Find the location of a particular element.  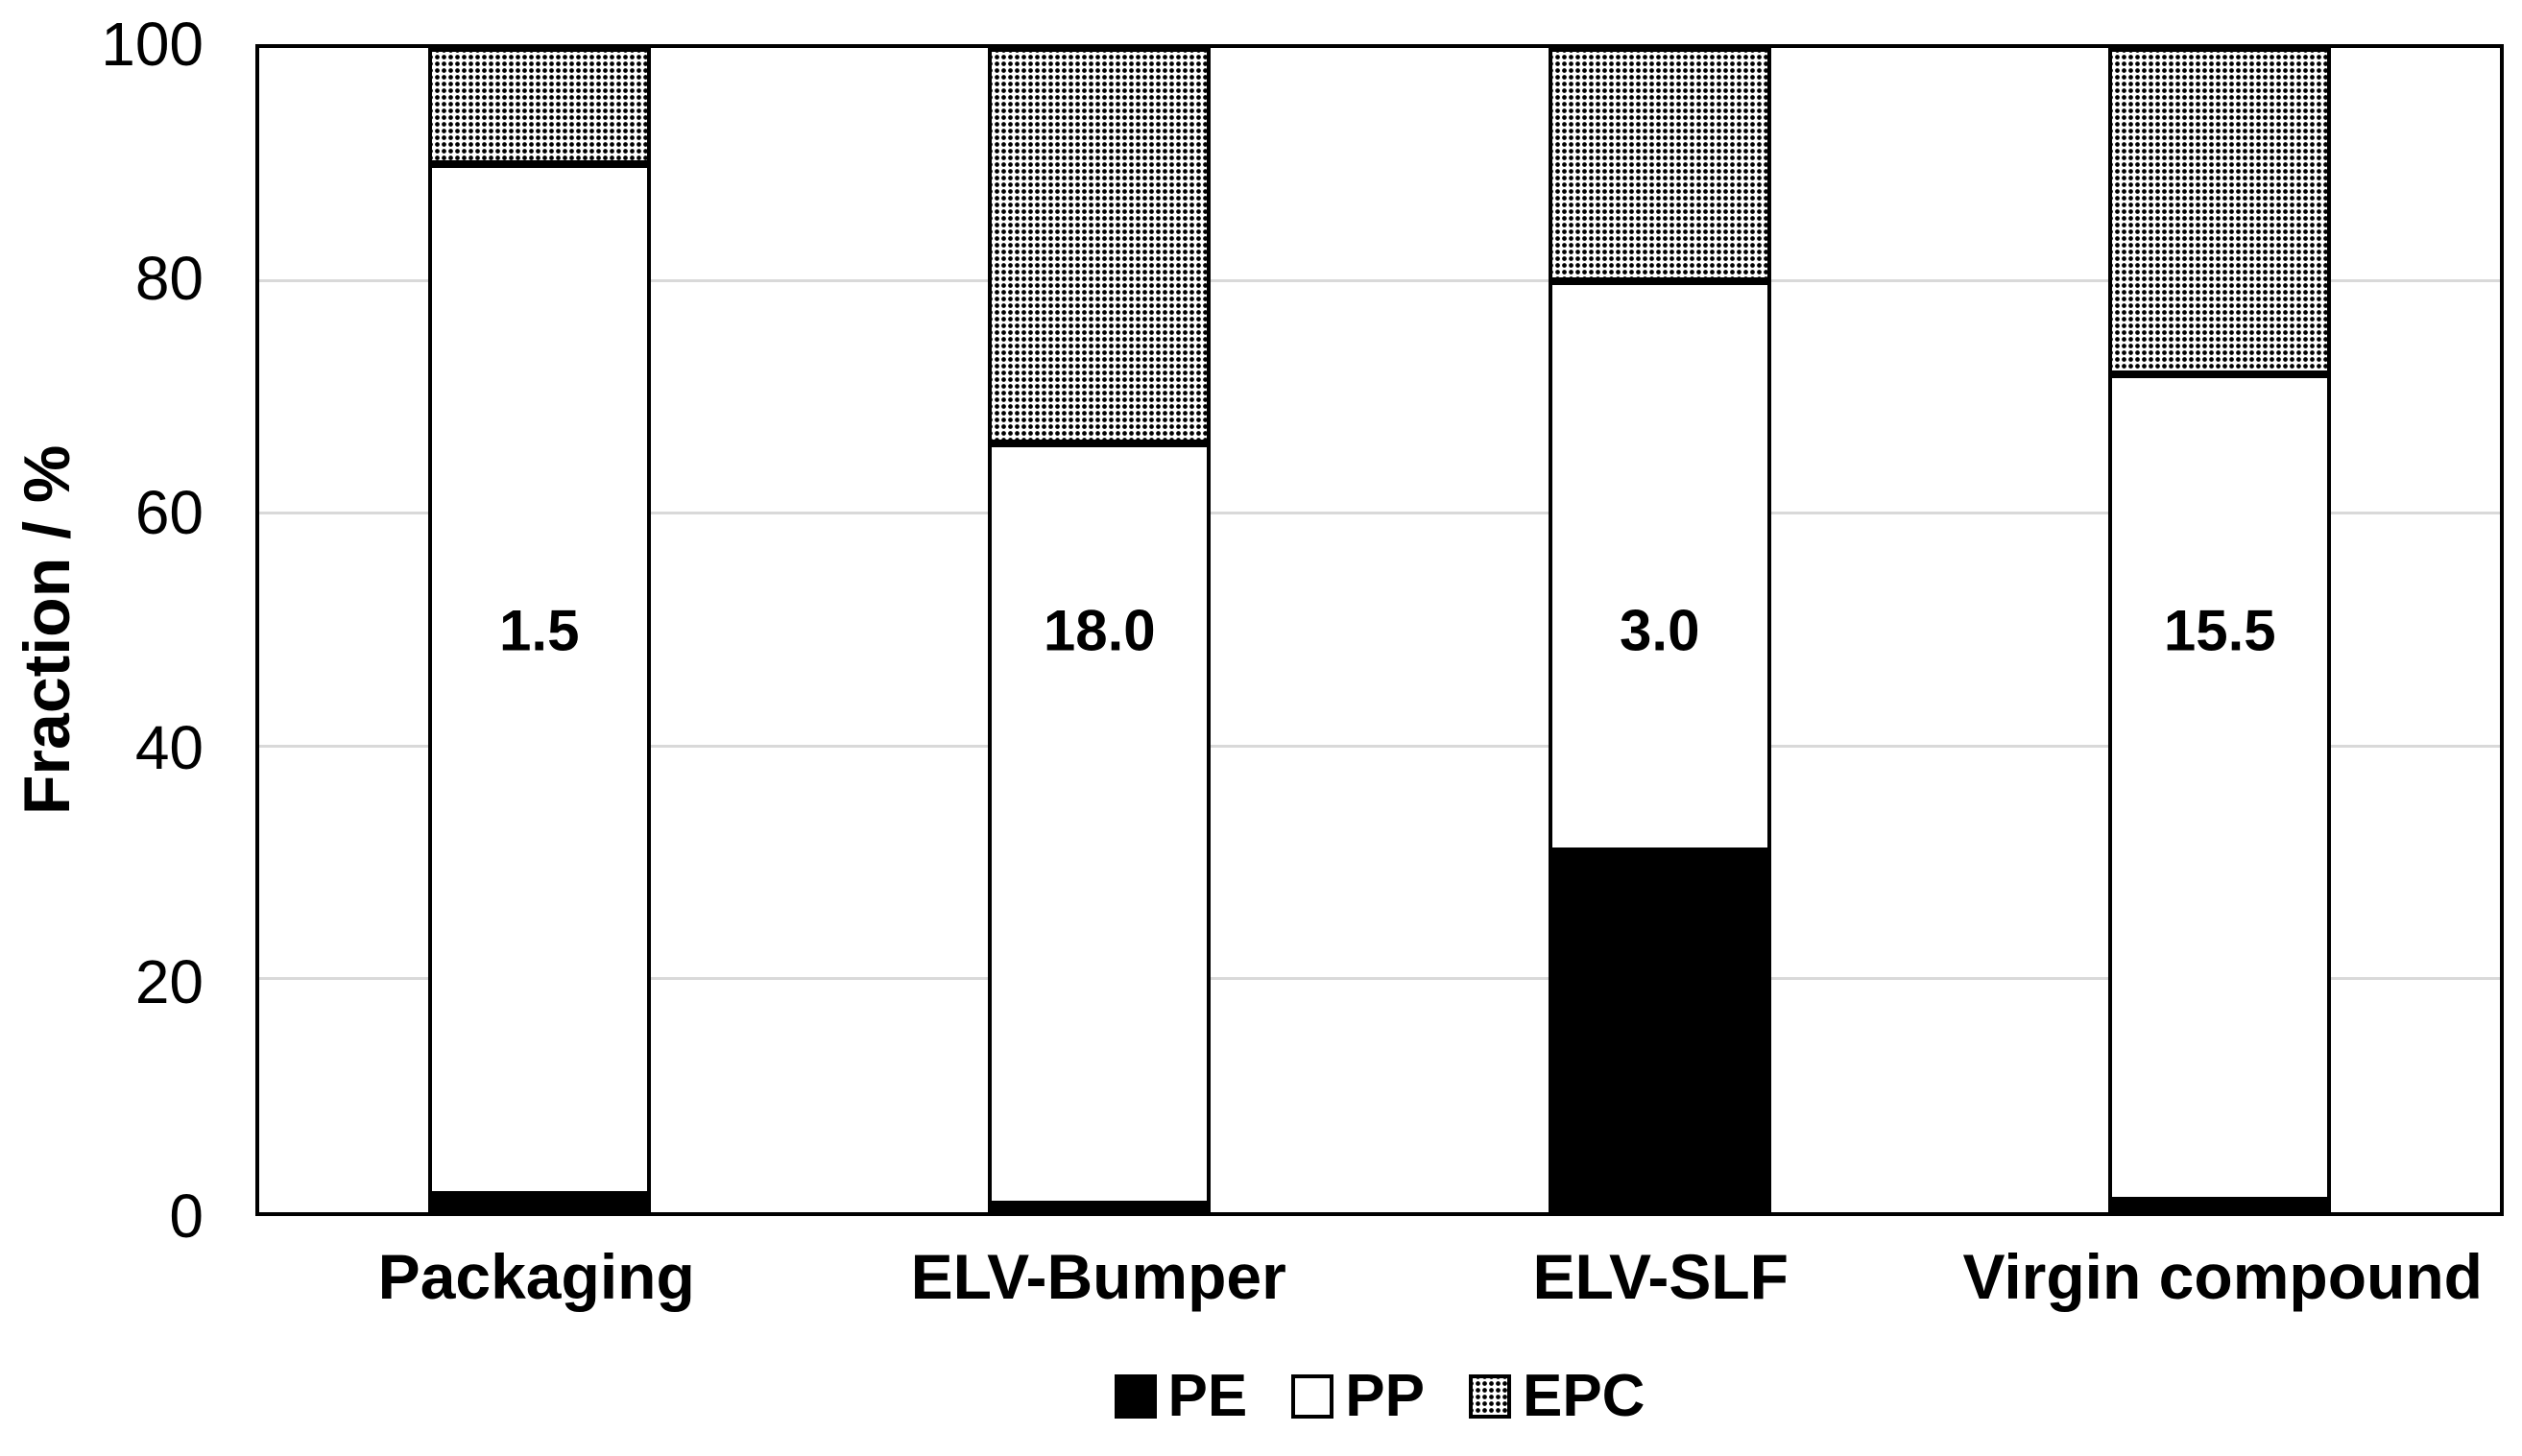

legend-item-pe: PE is located at coordinates (1181, 1396).